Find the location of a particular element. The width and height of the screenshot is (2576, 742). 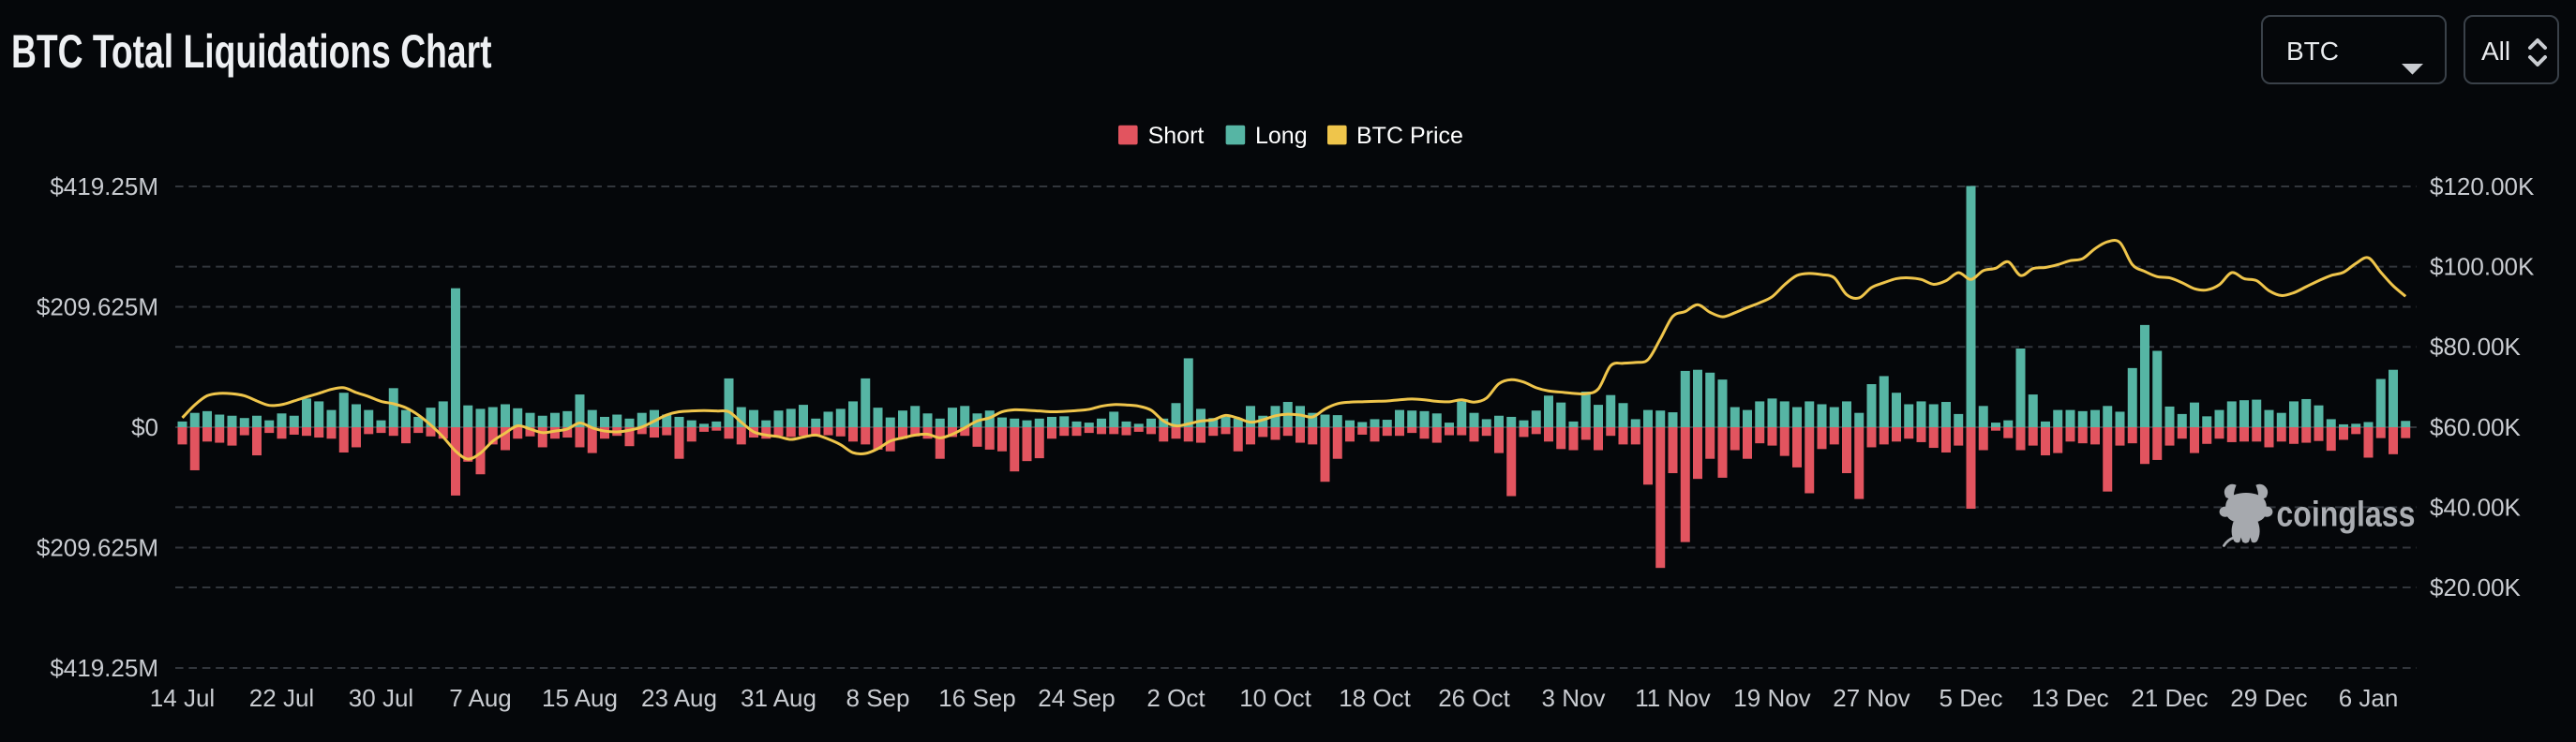

svg-text: 6 Jan is located at coordinates (2369, 698).